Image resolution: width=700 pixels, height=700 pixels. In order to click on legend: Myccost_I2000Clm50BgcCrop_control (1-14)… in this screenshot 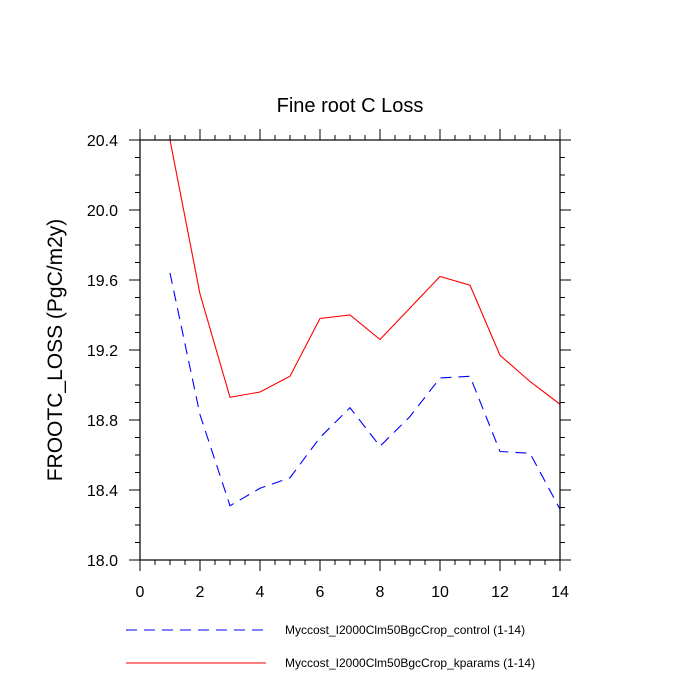, I will do `click(330, 646)`.